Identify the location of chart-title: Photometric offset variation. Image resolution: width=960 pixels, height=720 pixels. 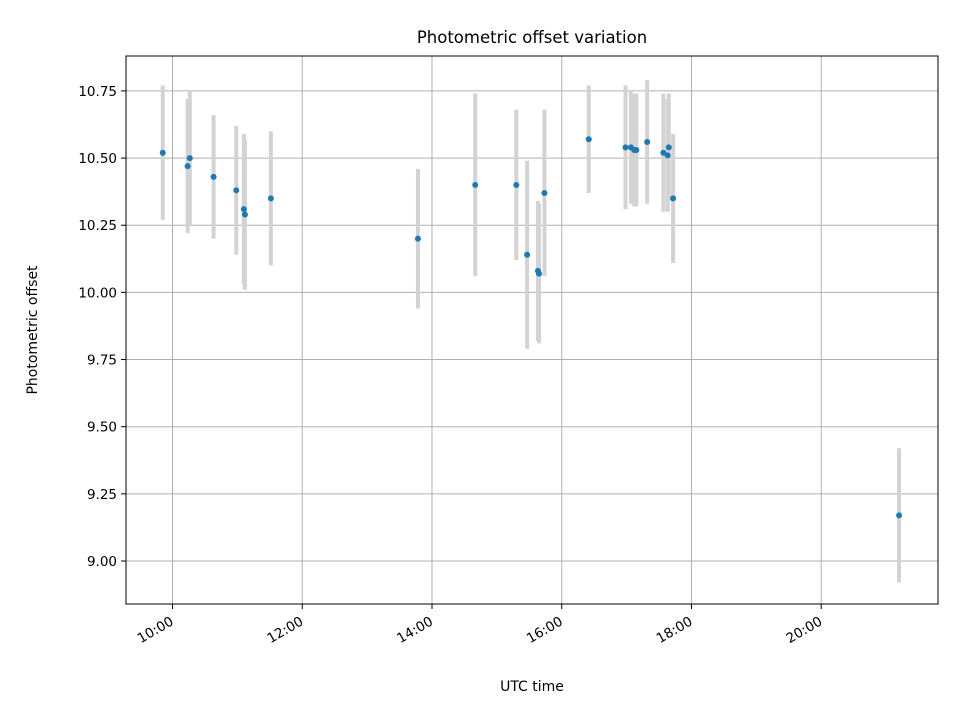
(532, 37).